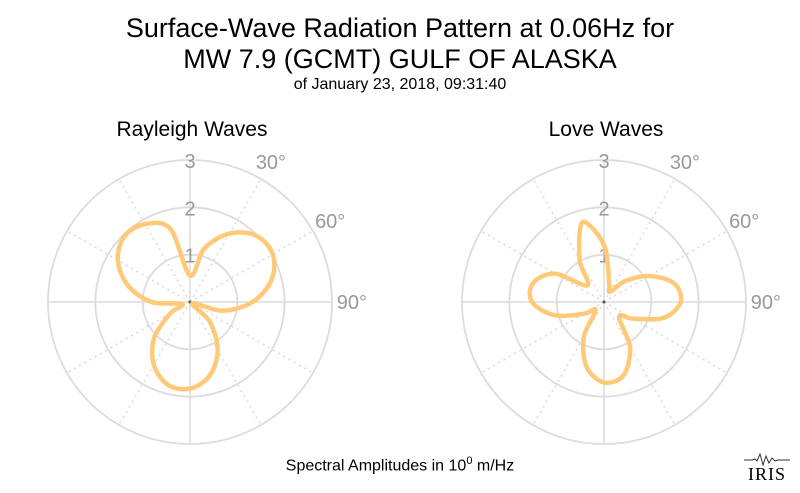 This screenshot has height=493, width=800. What do you see at coordinates (330, 222) in the screenshot?
I see `rayleigh-angle-tick-60: 60°` at bounding box center [330, 222].